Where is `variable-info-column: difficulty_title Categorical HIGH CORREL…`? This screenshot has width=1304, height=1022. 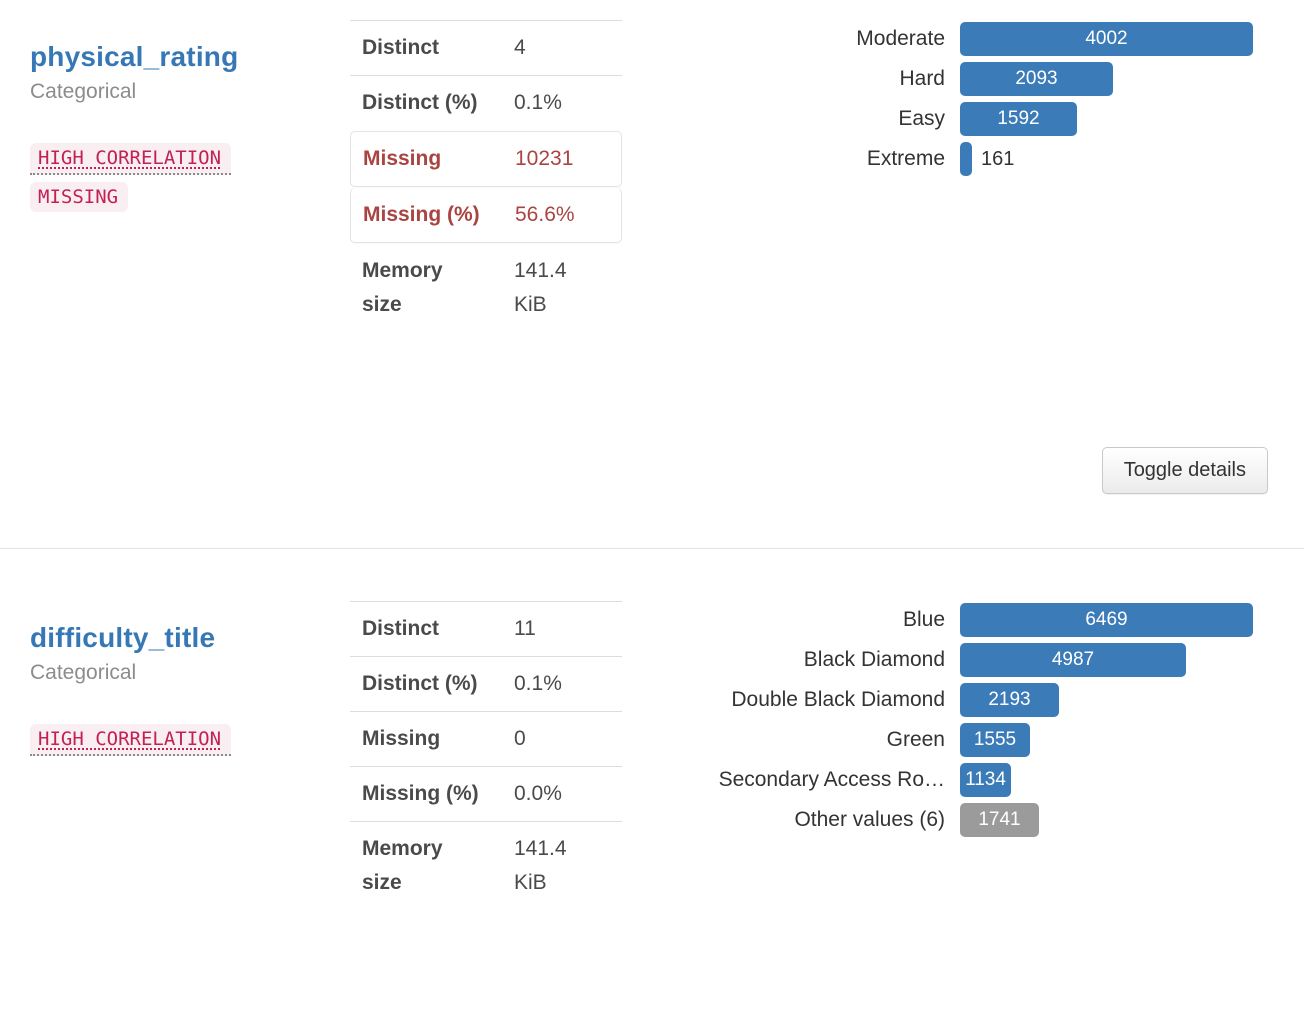 variable-info-column: difficulty_title Categorical HIGH CORREL… is located at coordinates (182, 692).